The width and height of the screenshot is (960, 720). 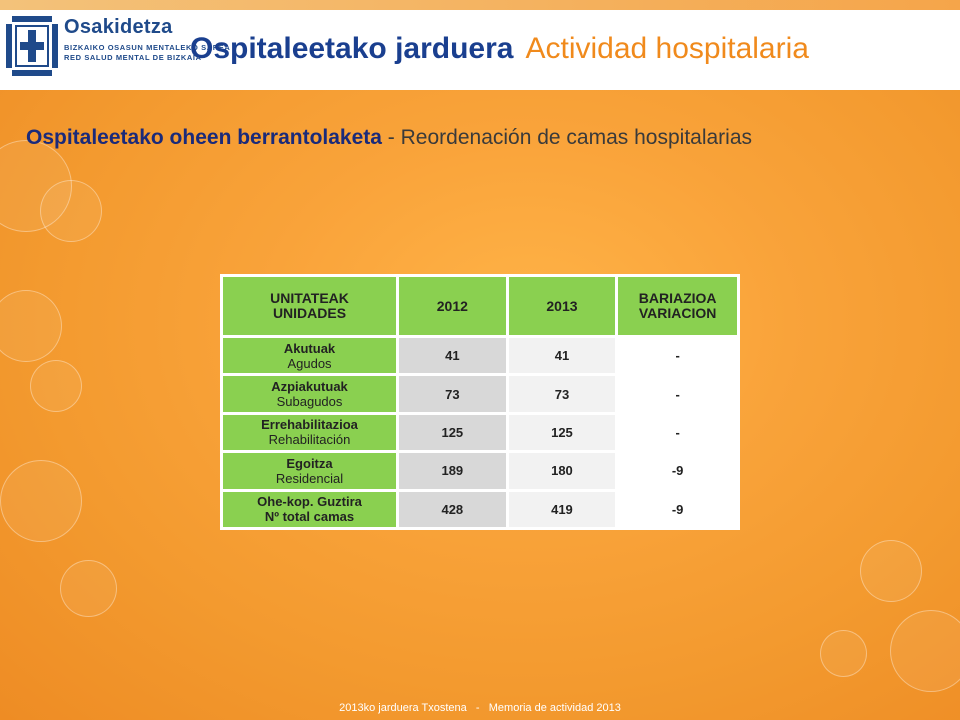 What do you see at coordinates (309, 298) in the screenshot?
I see `header-units-eu: UNITATEAK` at bounding box center [309, 298].